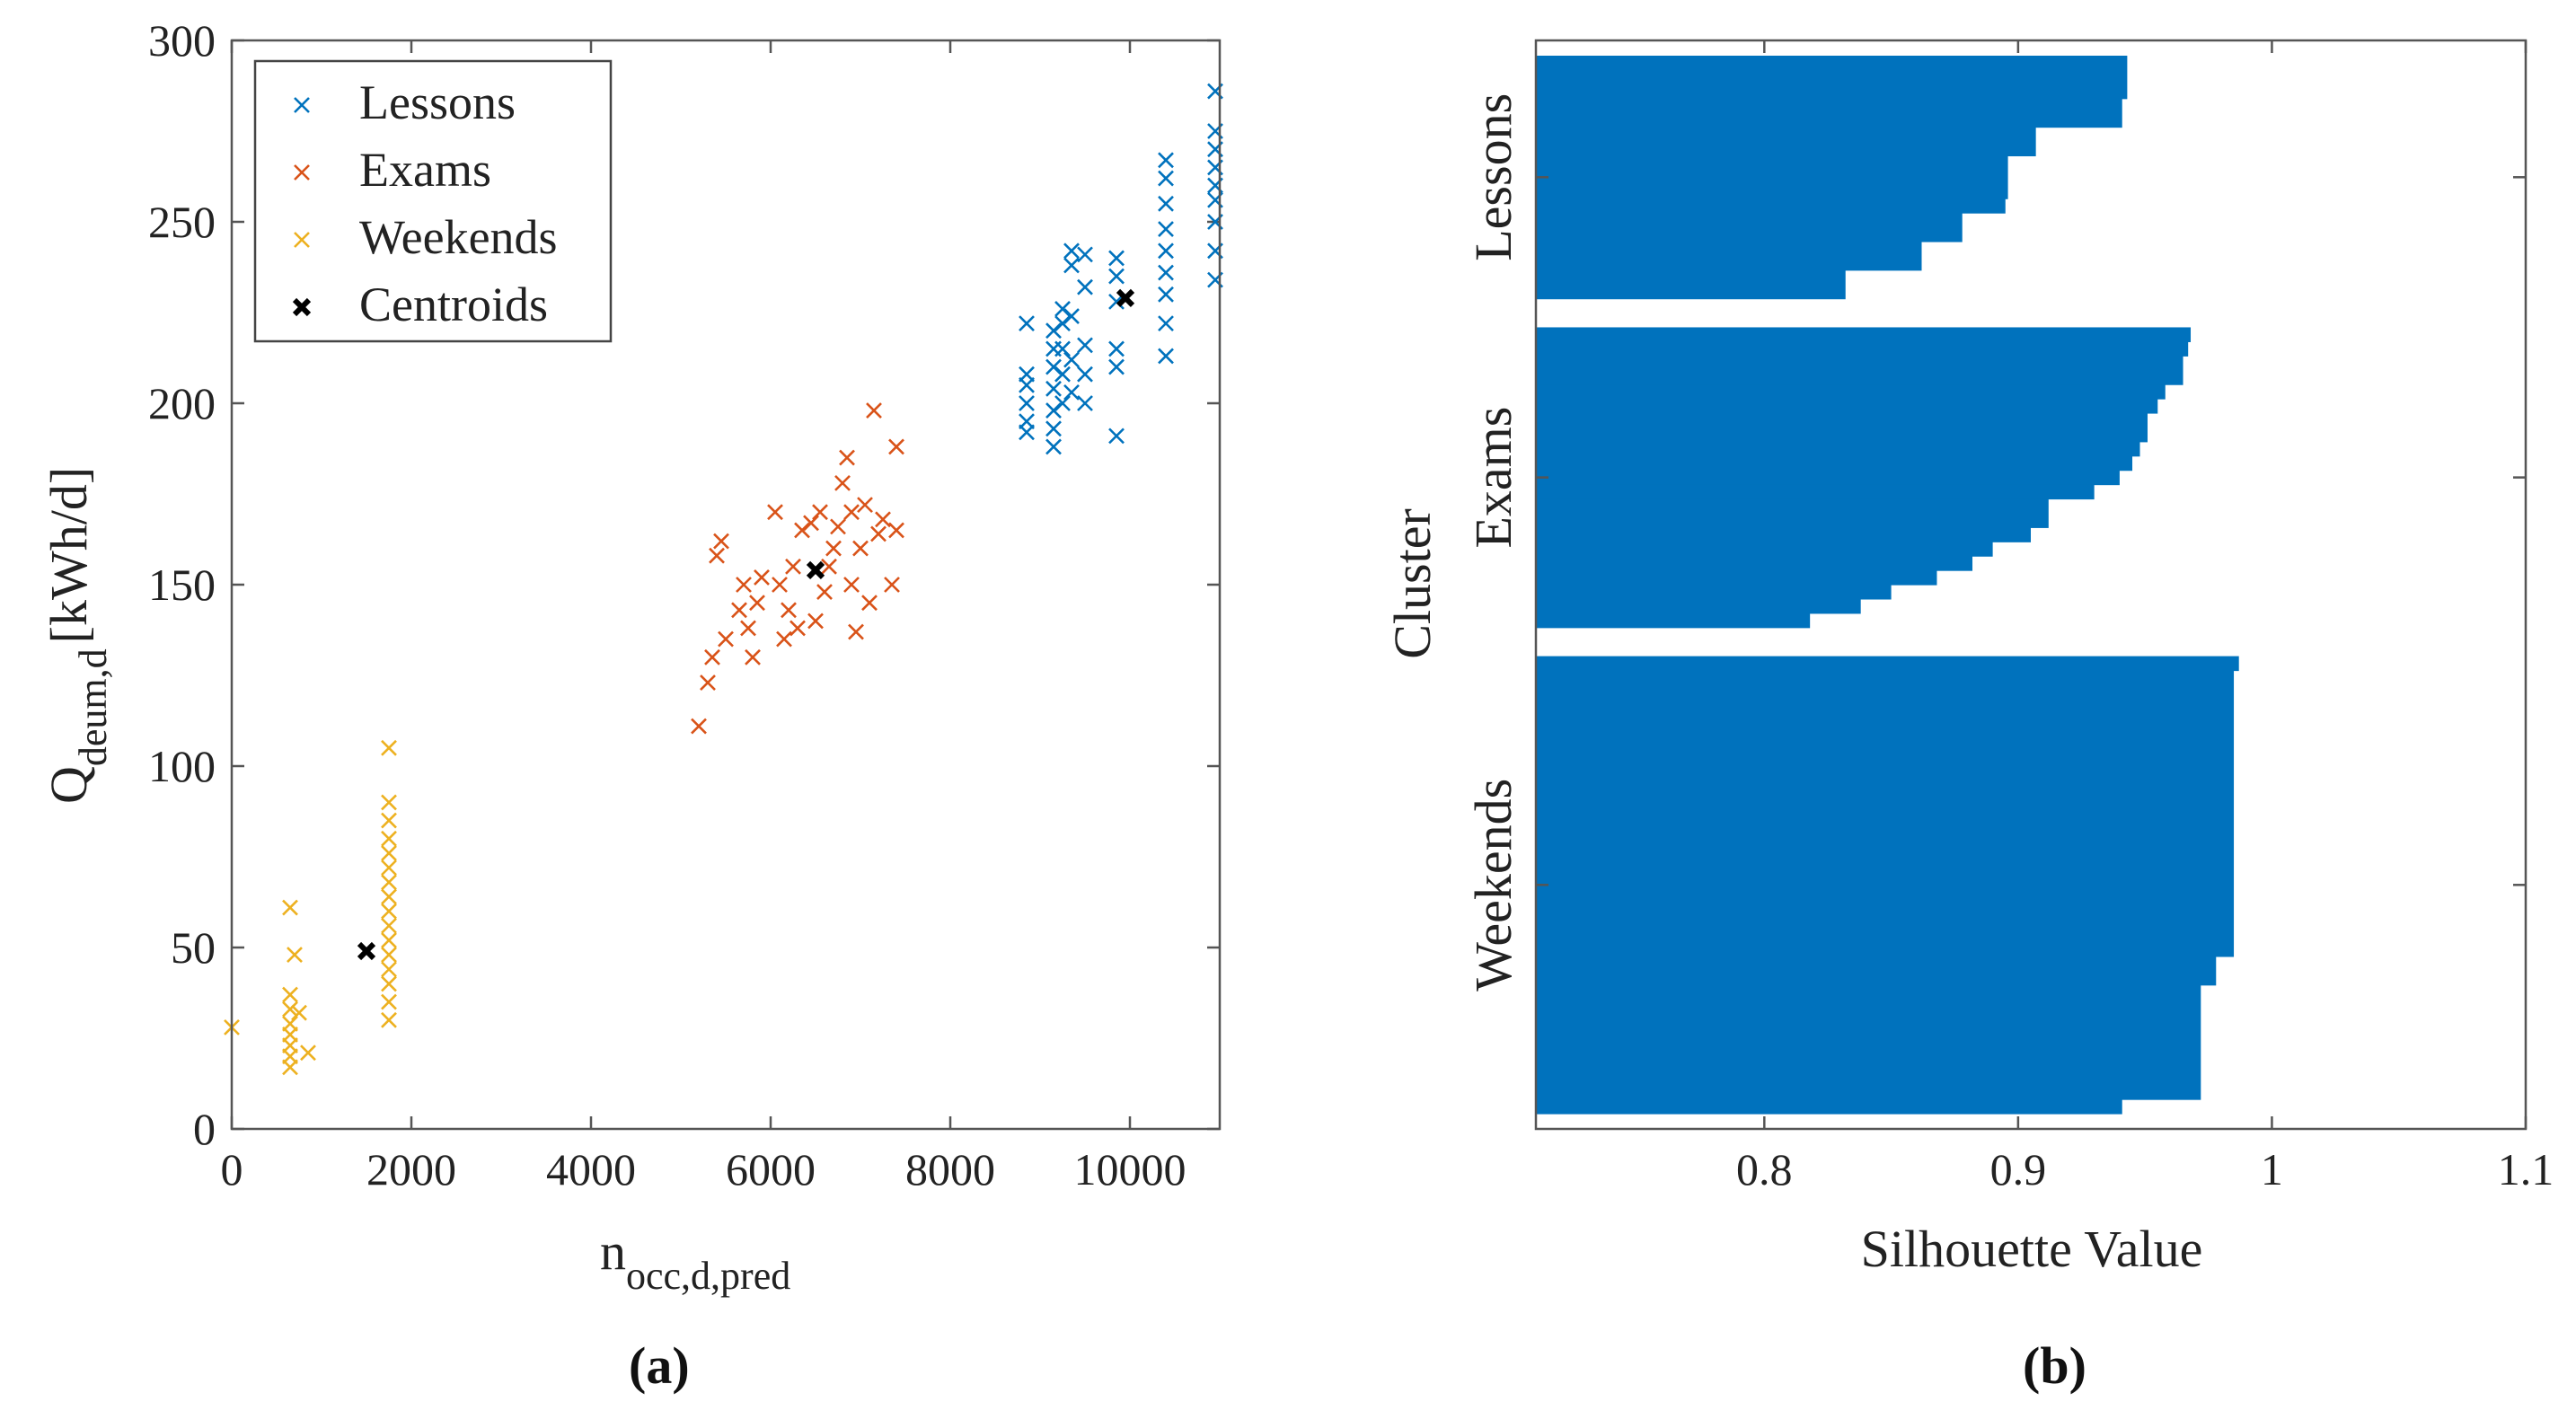 This screenshot has height=1428, width=2576. I want to click on legend-item-lessons: Lessons, so click(405, 102).